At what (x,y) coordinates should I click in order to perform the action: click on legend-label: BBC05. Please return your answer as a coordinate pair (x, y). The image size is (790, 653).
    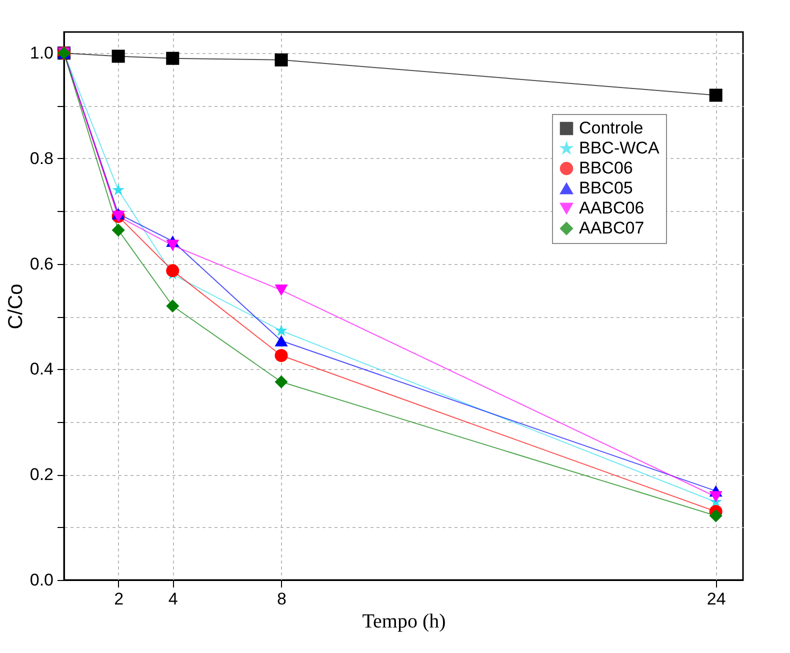
    Looking at the image, I should click on (606, 188).